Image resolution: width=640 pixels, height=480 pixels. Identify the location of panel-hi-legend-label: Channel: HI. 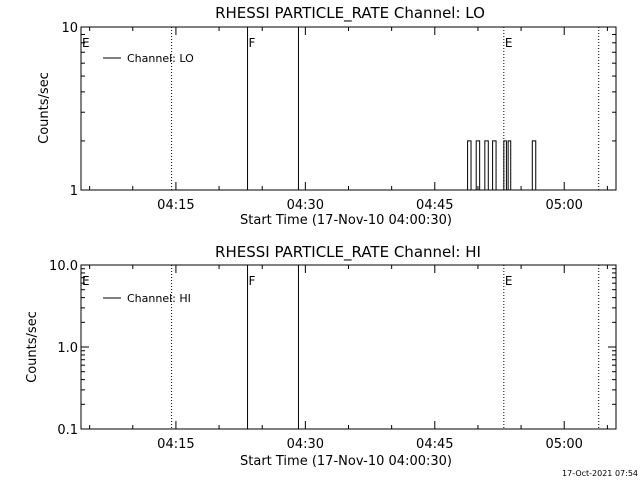
(159, 298).